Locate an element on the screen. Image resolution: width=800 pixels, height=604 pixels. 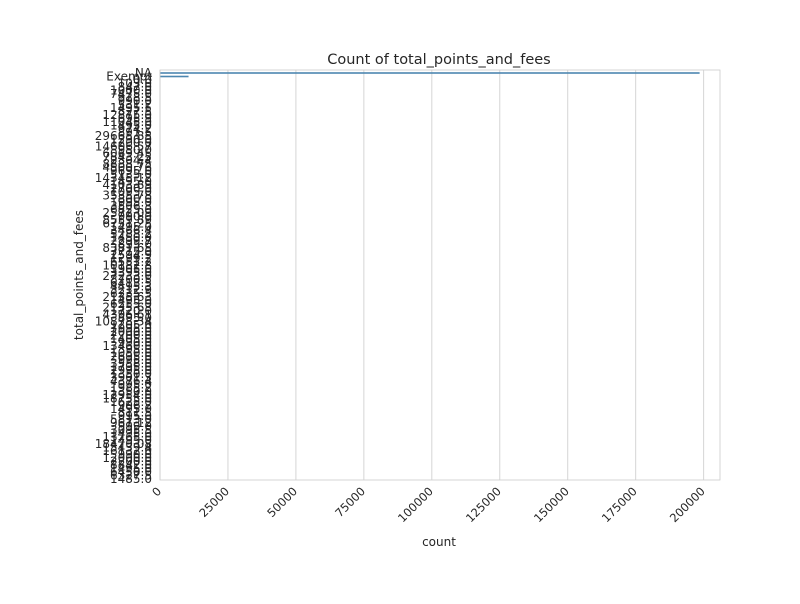
y-tick-label: 1095.0 is located at coordinates (131, 192).